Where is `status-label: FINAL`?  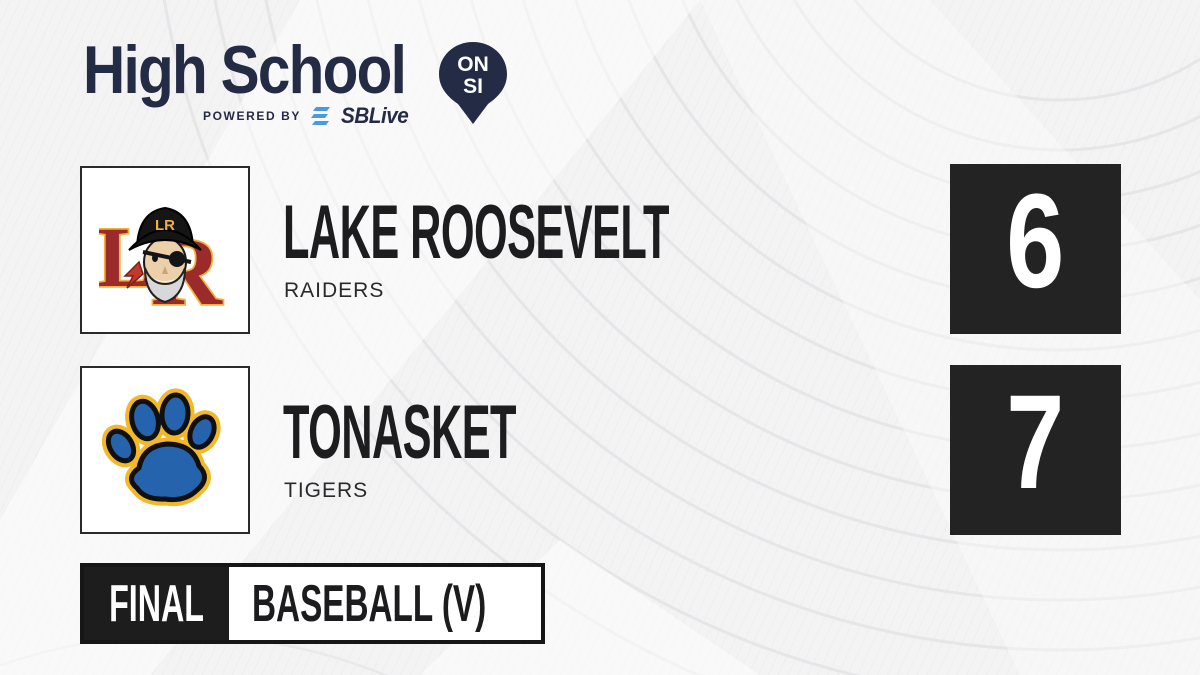
status-label: FINAL is located at coordinates (156, 603).